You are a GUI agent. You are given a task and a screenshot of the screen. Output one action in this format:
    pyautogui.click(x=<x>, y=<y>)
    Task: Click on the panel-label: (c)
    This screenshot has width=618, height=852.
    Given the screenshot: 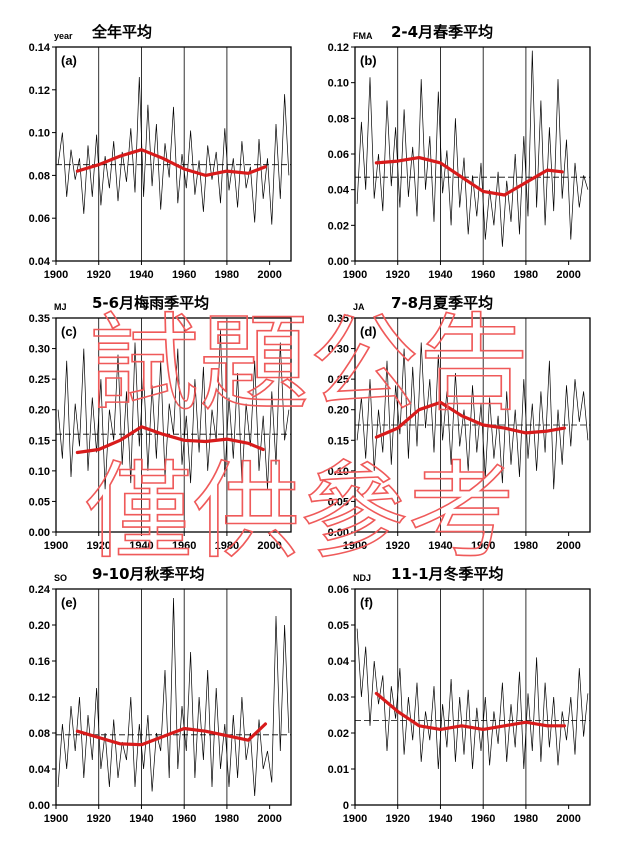 What is the action you would take?
    pyautogui.click(x=69, y=331)
    